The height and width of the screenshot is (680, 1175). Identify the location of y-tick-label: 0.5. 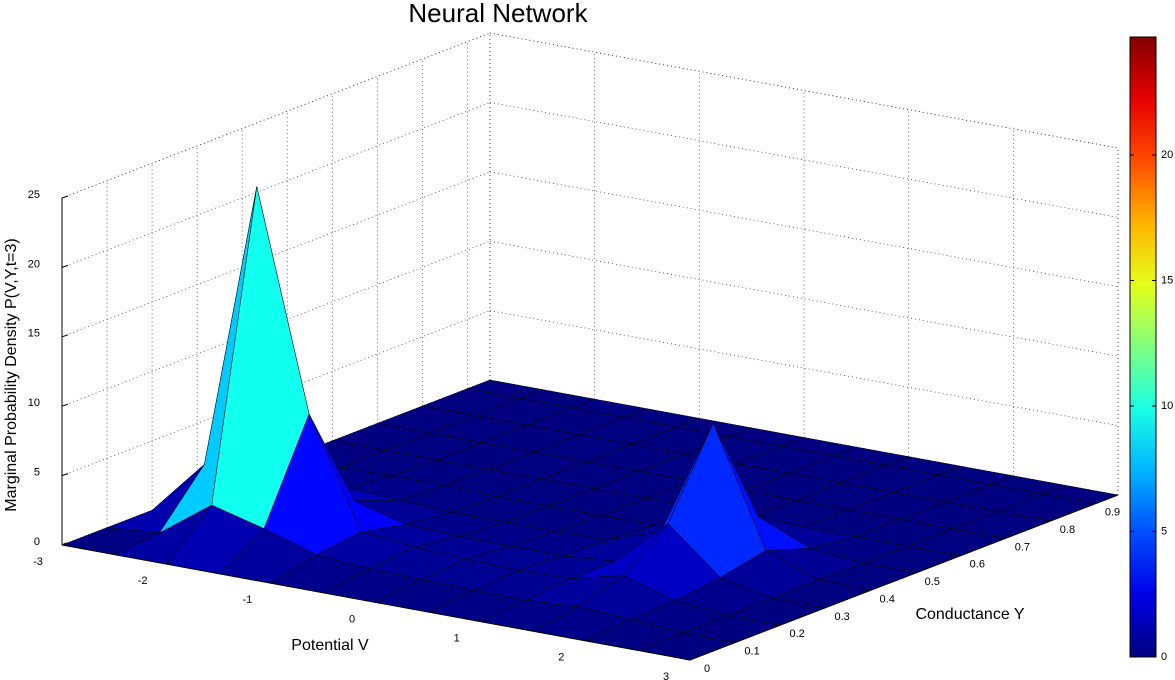
(932, 582).